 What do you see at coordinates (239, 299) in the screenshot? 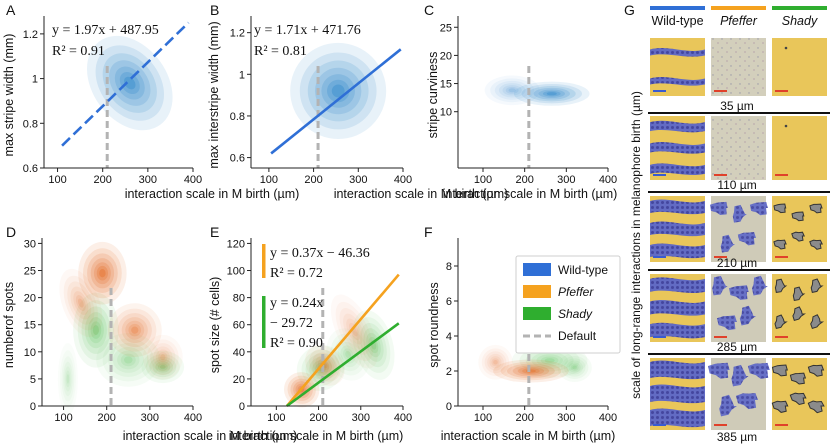
I see `y-tick-label: 80` at bounding box center [239, 299].